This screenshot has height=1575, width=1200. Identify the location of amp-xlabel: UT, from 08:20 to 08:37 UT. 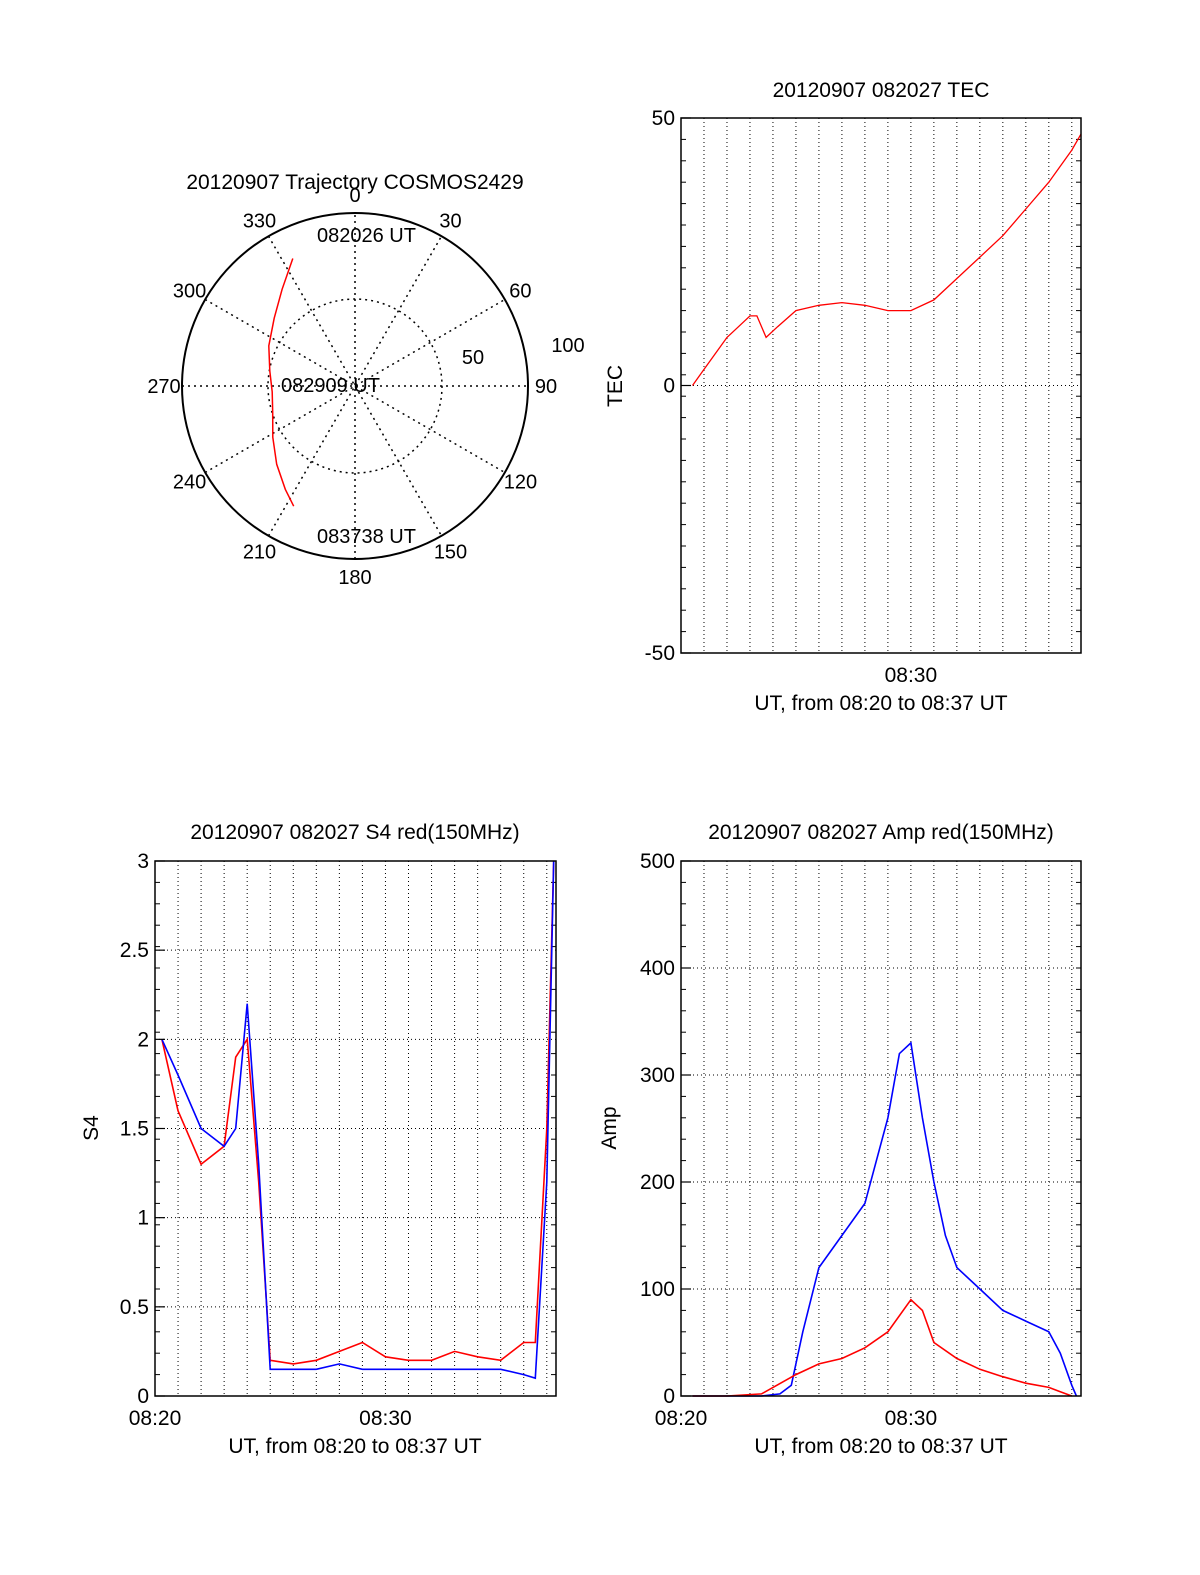
(880, 1446).